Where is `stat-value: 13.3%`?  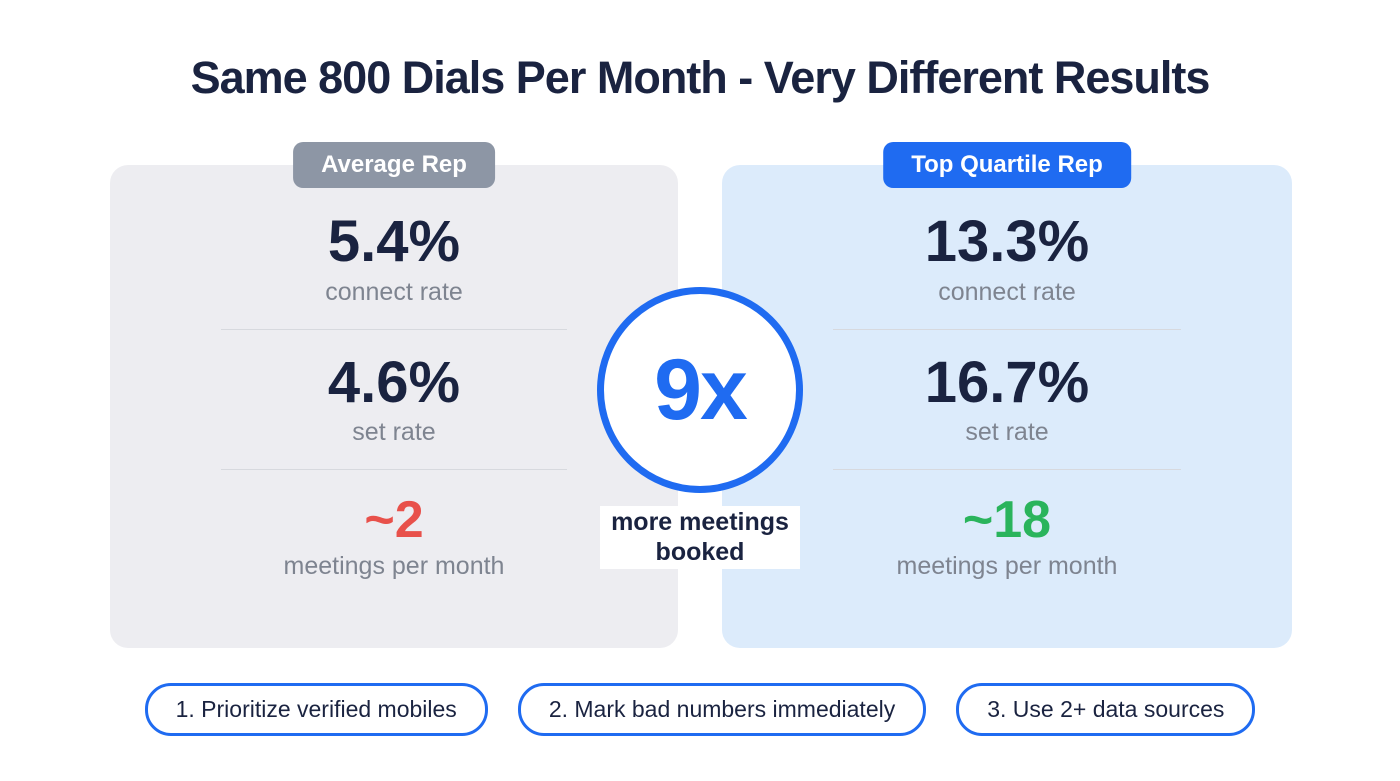 stat-value: 13.3% is located at coordinates (1007, 241).